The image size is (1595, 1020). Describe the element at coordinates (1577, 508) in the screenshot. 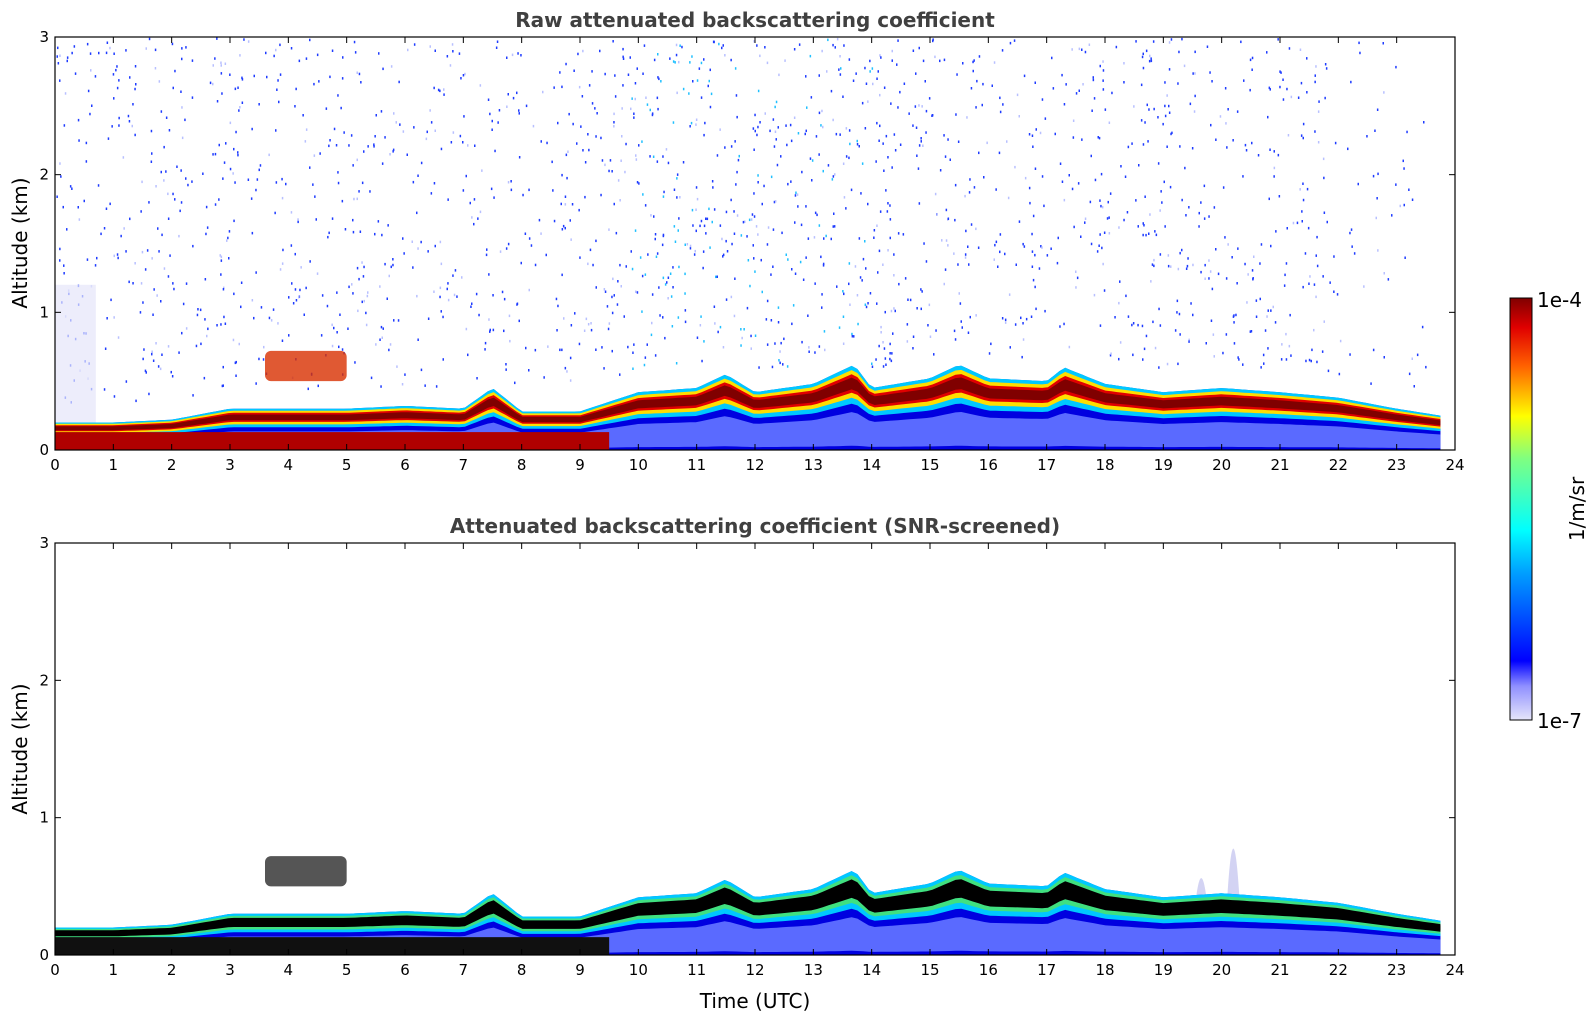

I see `colorbar-unit-label: 1/m/sr` at that location.